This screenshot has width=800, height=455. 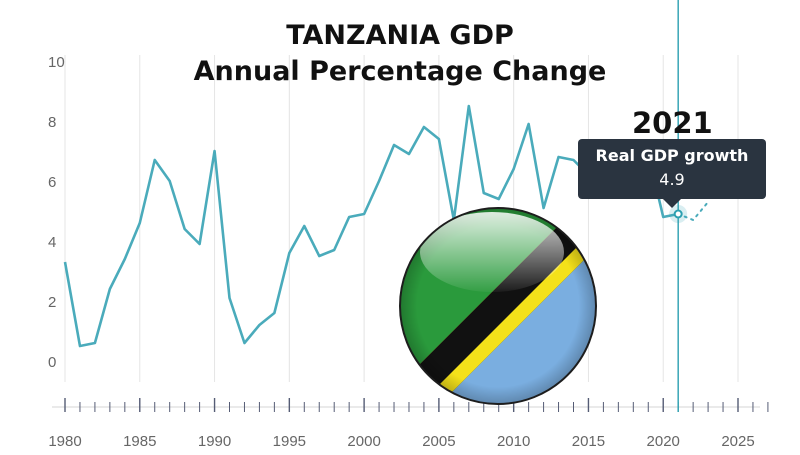 What do you see at coordinates (513, 441) in the screenshot?
I see `x-tick-label: 2010` at bounding box center [513, 441].